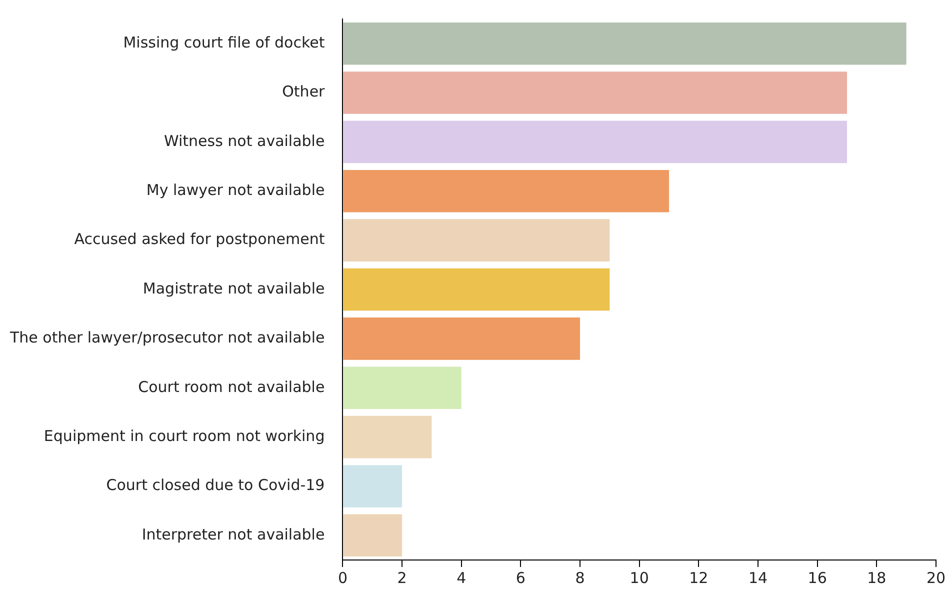  I want to click on x-tick-label: 8, so click(580, 577).